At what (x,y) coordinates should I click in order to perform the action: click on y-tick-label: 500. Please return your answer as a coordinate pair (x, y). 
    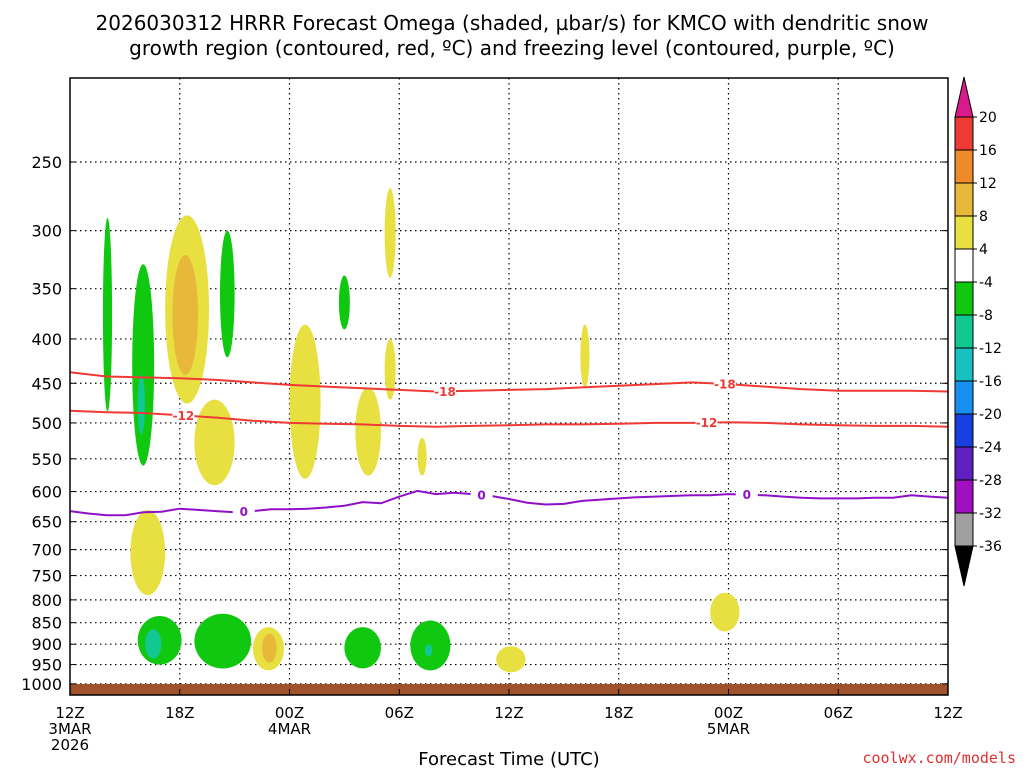
    Looking at the image, I should click on (46, 423).